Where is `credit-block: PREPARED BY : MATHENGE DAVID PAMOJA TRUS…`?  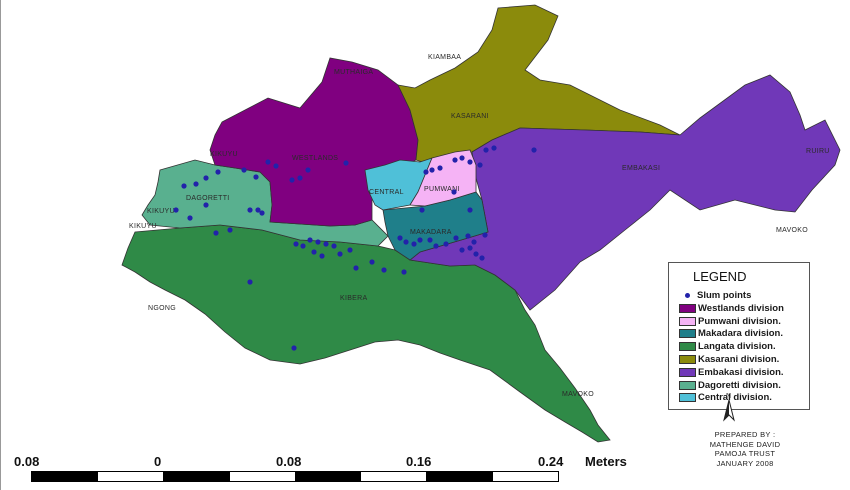
credit-block: PREPARED BY : MATHENGE DAVID PAMOJA TRUS… is located at coordinates (745, 453).